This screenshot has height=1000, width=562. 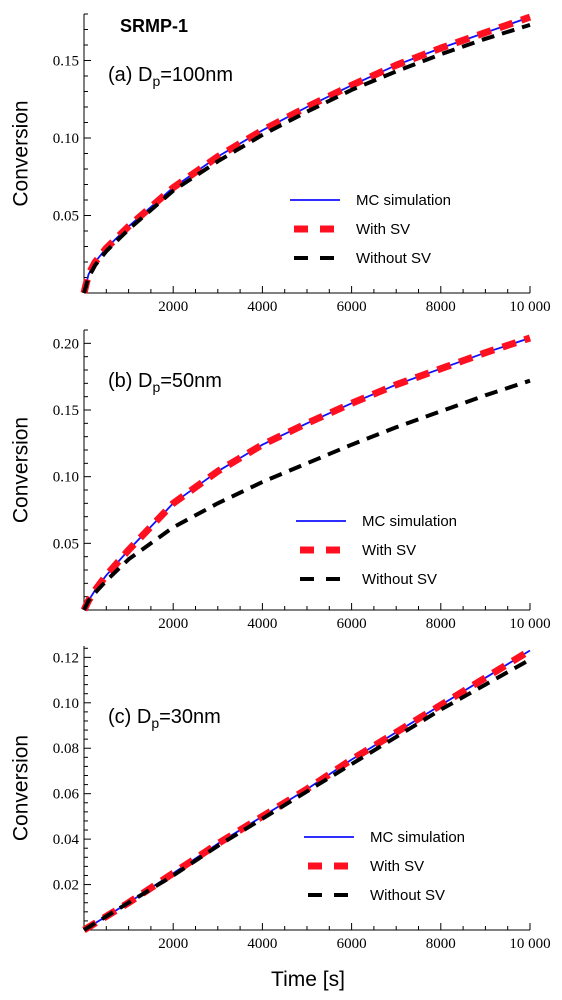 I want to click on panel-label: (c) Dp=30nm, so click(x=164, y=718).